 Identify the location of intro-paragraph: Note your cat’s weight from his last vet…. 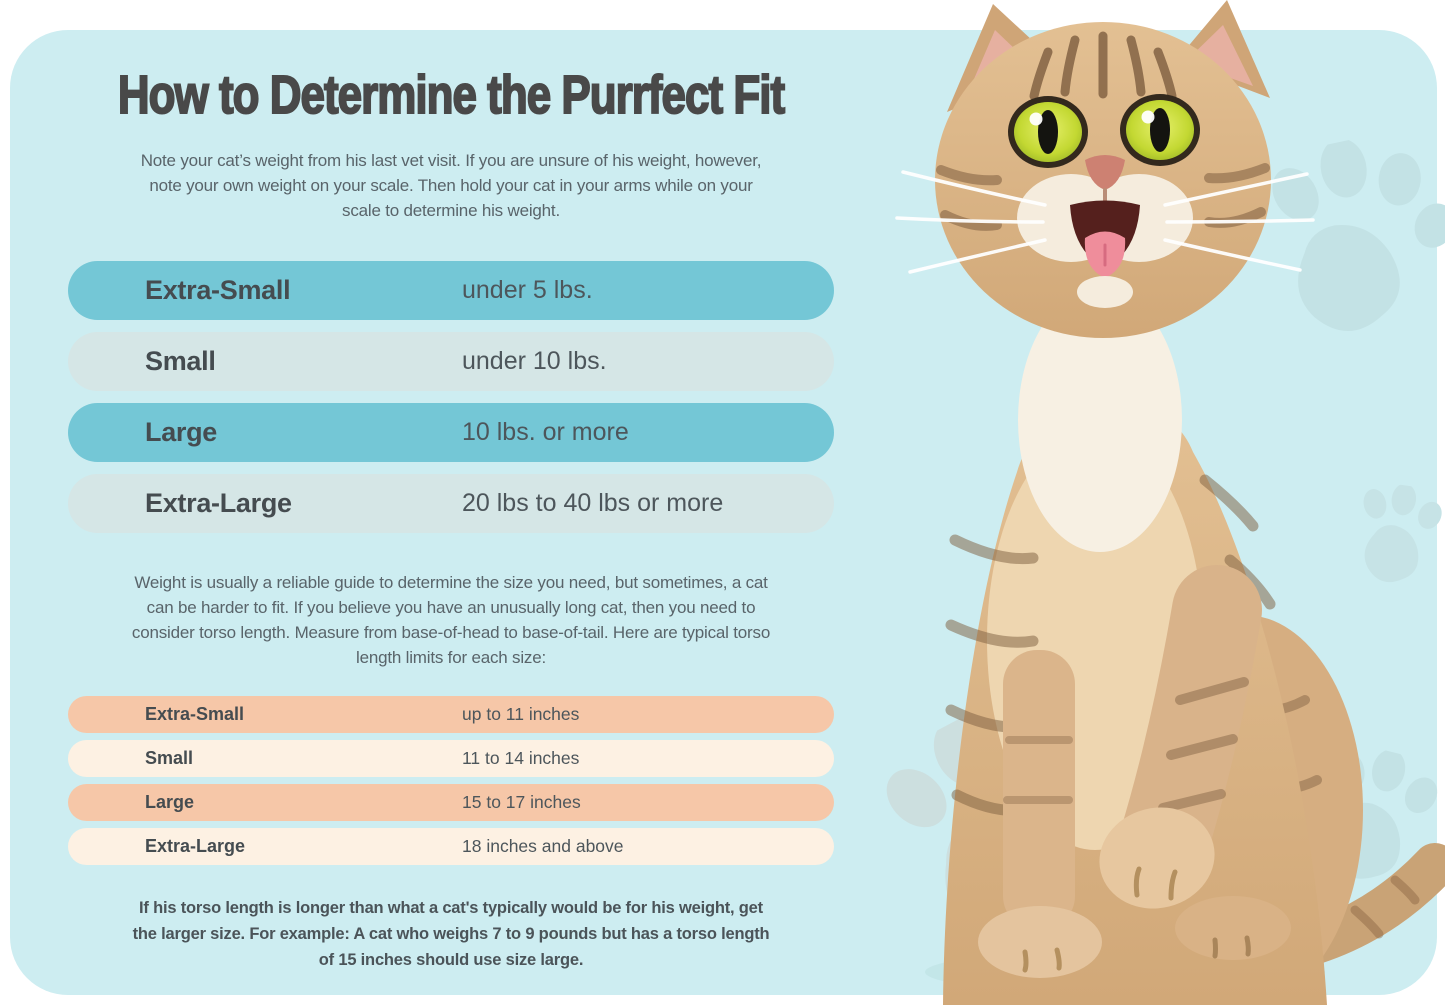
(451, 185).